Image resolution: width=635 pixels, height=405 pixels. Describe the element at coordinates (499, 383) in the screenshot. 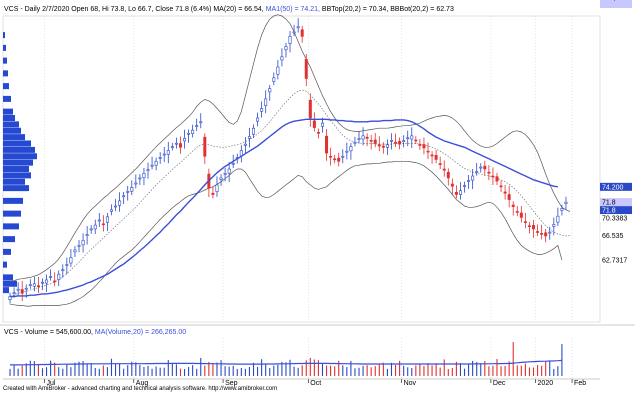

I see `x-tick-label: Dec` at that location.